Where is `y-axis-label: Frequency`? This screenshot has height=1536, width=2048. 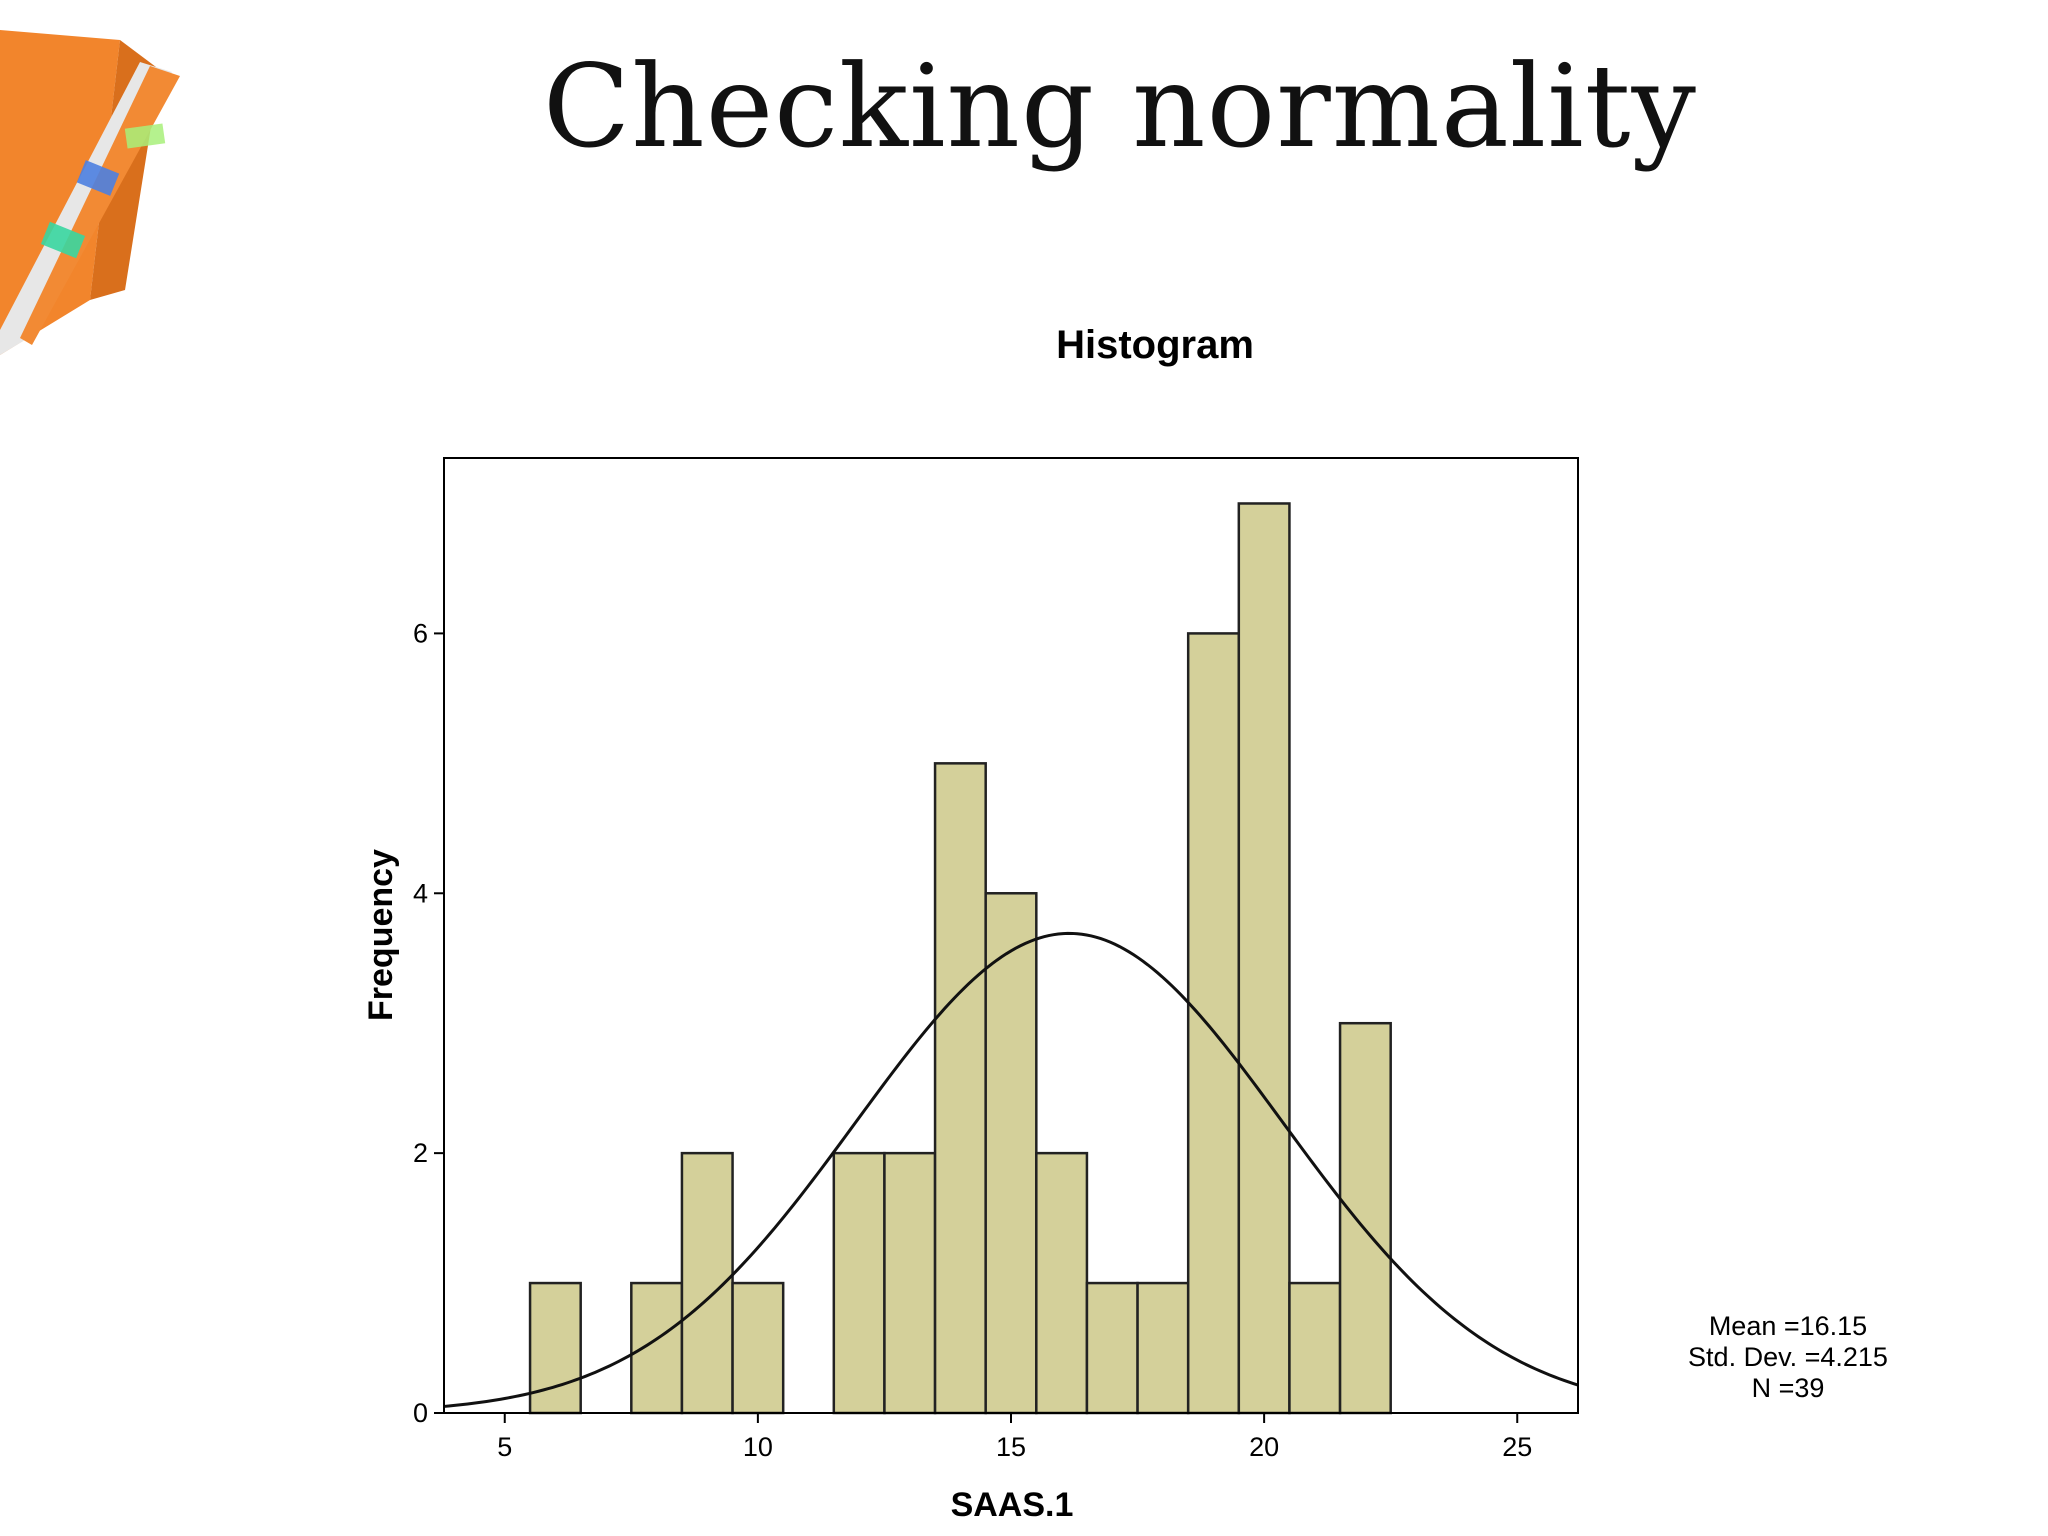 y-axis-label: Frequency is located at coordinates (381, 935).